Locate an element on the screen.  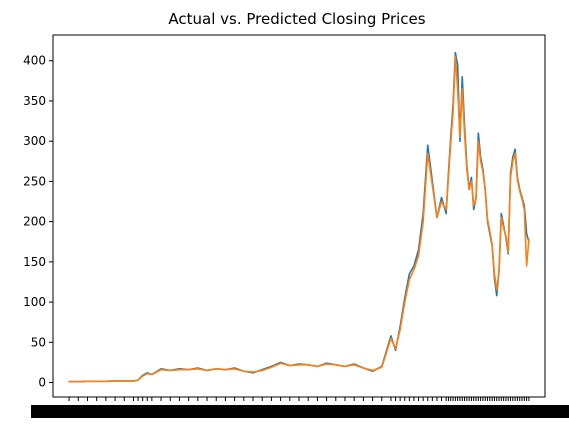
y-tick-label: 150 is located at coordinates (34, 262).